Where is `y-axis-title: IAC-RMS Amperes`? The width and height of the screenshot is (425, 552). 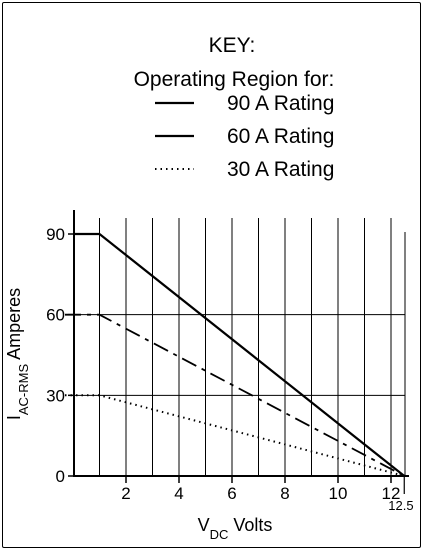 y-axis-title: IAC-RMS Amperes is located at coordinates (17, 354).